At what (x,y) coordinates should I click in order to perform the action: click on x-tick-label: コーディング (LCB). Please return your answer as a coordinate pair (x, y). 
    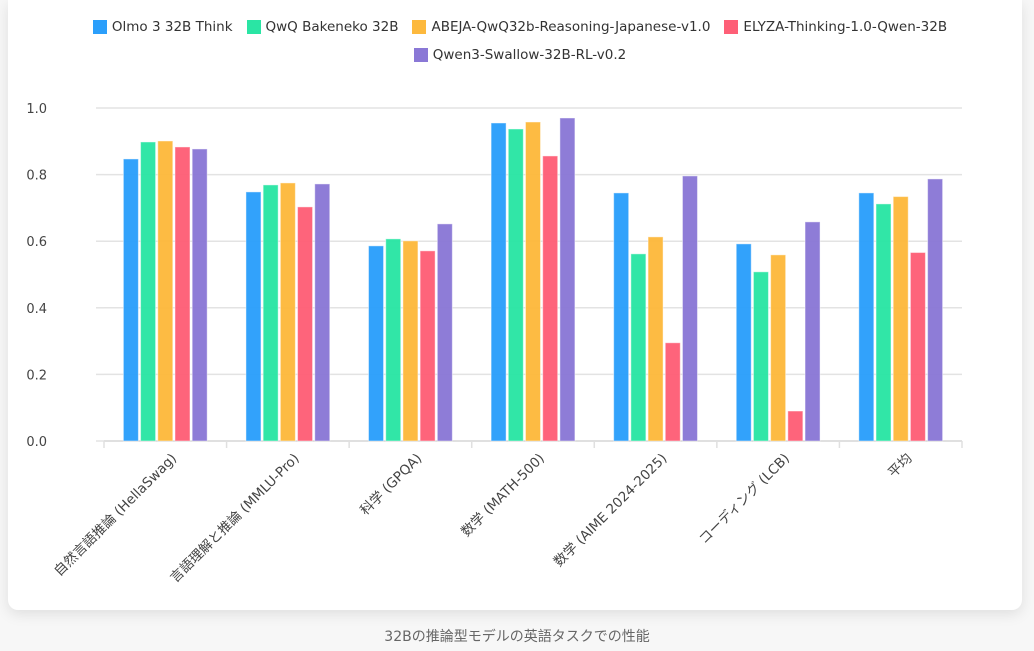
    Looking at the image, I should click on (744, 499).